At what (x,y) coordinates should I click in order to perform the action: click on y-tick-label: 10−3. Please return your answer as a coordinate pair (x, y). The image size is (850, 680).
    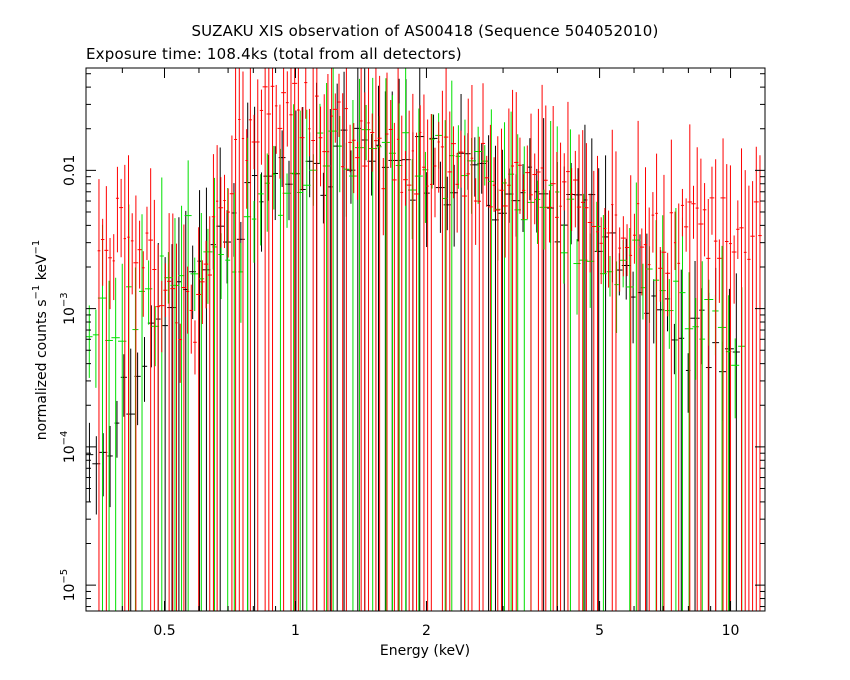
    Looking at the image, I should click on (68, 308).